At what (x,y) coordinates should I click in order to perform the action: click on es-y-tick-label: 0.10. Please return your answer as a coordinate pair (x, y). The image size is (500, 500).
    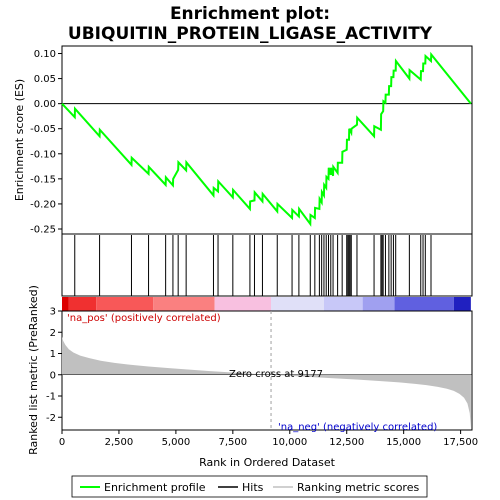
    Looking at the image, I should click on (45, 54).